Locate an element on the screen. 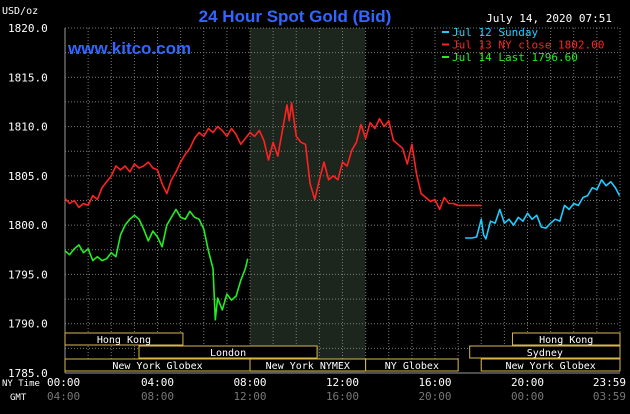 The width and height of the screenshot is (630, 414). session-label: New York NYMEX is located at coordinates (308, 366).